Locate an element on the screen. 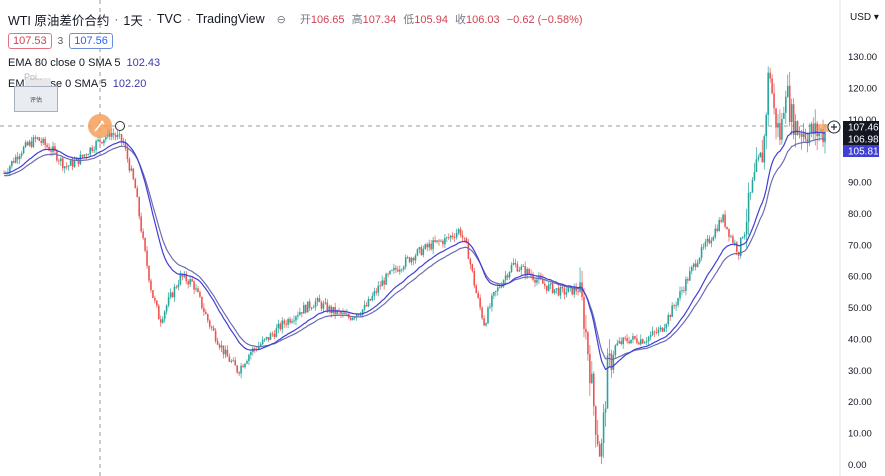 Image resolution: width=885 pixels, height=476 pixels. sell-button: 107.53 is located at coordinates (30, 41).